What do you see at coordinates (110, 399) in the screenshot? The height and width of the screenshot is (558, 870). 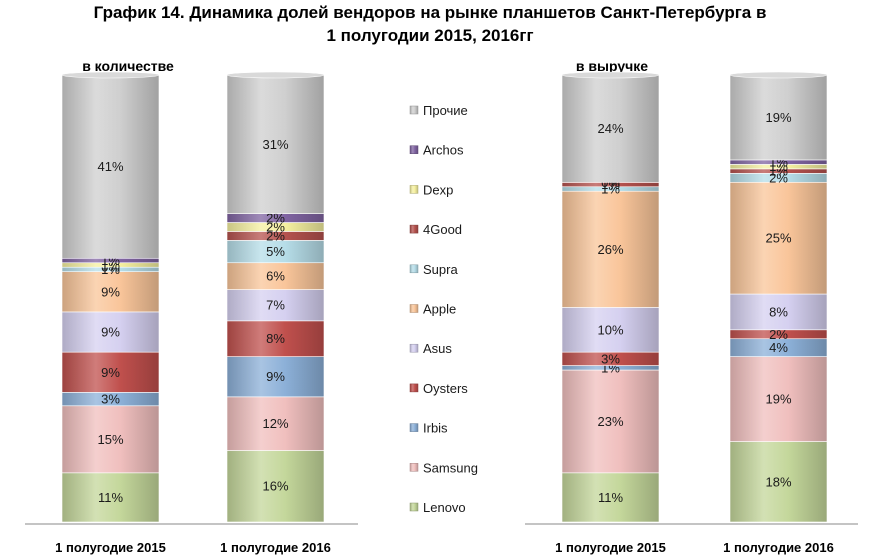 I see `data-label-irbis: 3%` at bounding box center [110, 399].